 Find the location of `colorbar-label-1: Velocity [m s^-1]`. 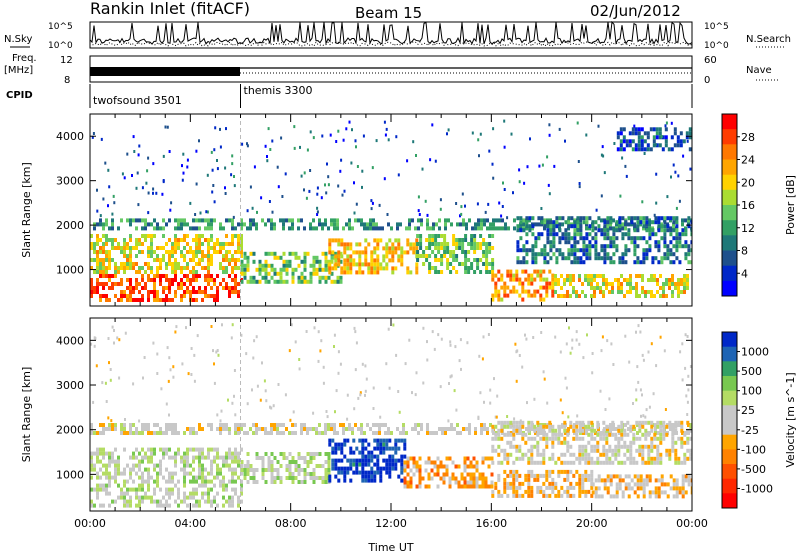

colorbar-label-1: Velocity [m s^-1] is located at coordinates (790, 419).